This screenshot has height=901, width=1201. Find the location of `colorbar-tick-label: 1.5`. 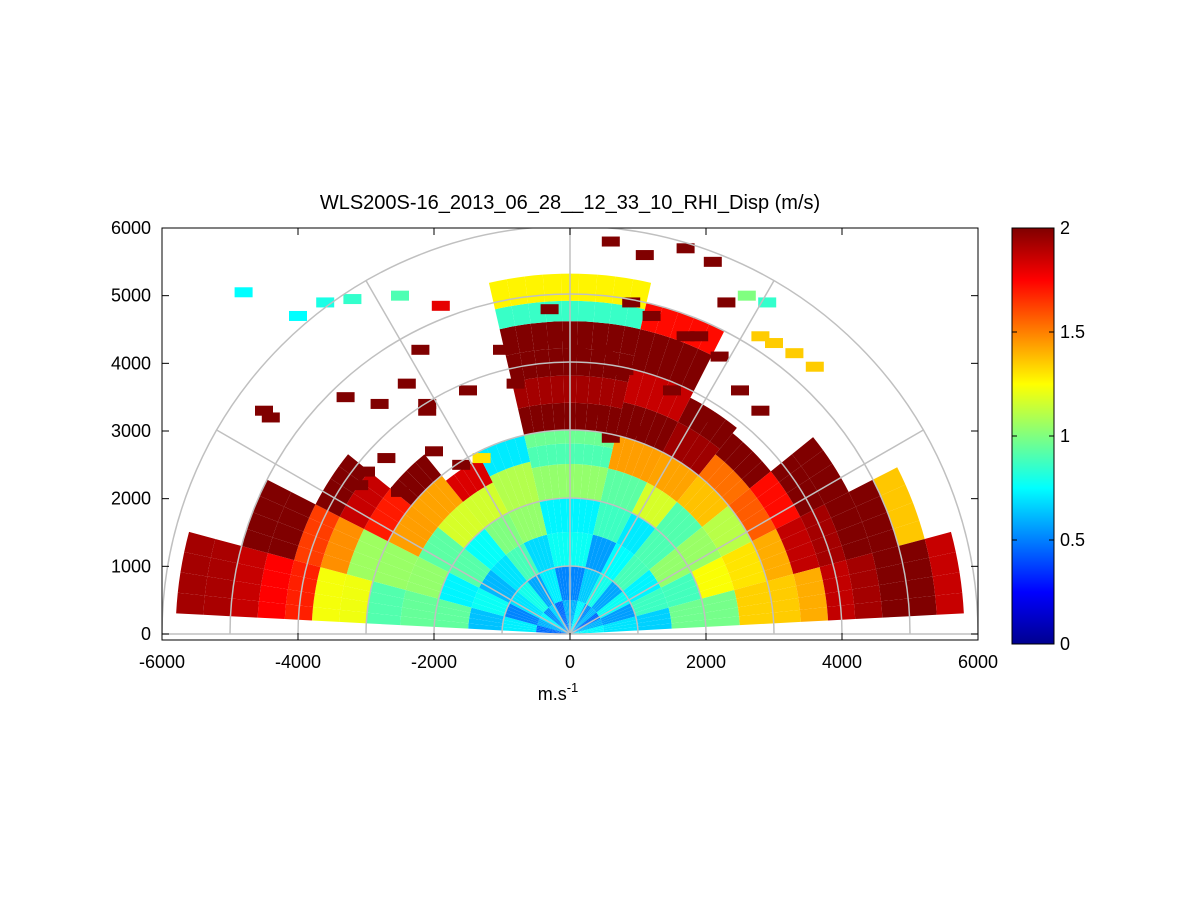

colorbar-tick-label: 1.5 is located at coordinates (1072, 332).